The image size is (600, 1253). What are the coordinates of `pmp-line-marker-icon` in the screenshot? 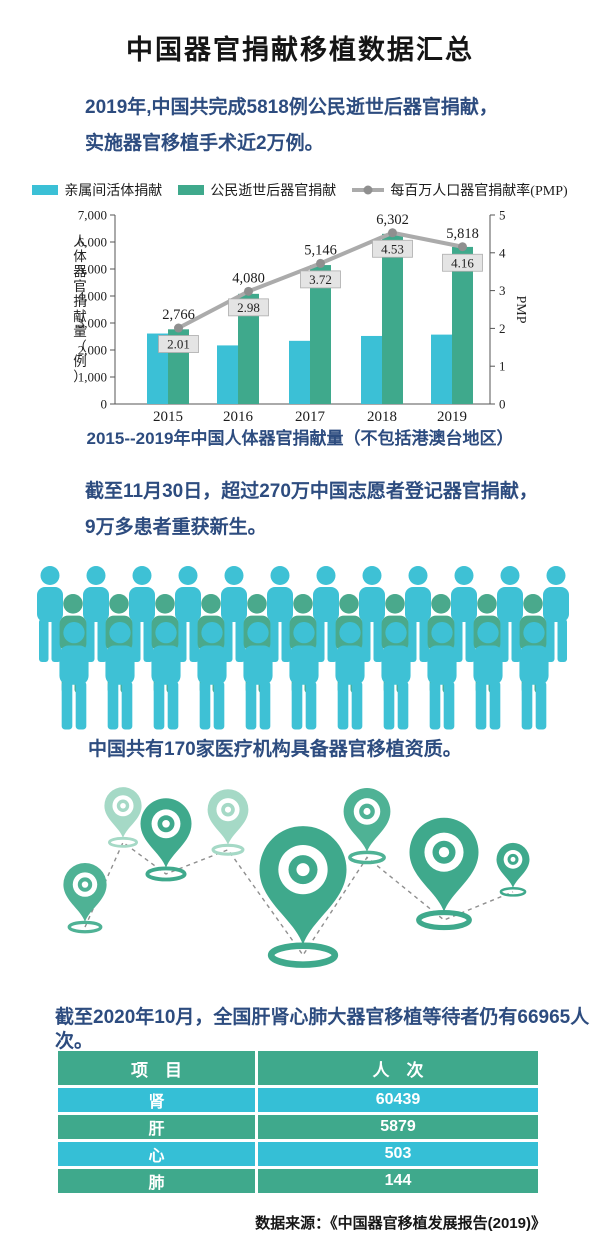 It's located at (368, 190).